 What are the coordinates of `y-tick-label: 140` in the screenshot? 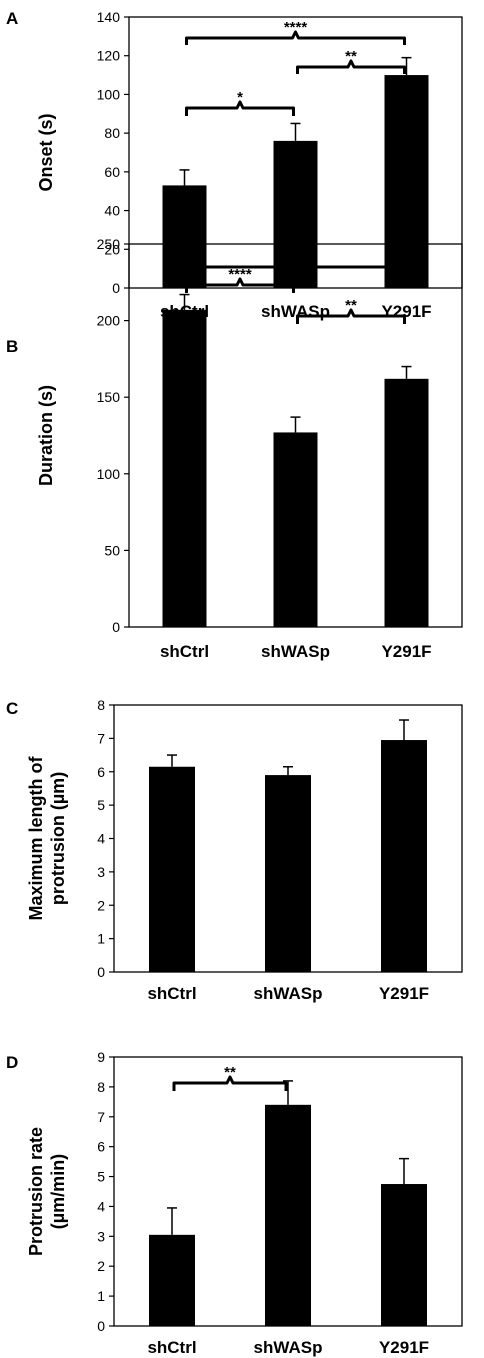 It's located at (109, 17).